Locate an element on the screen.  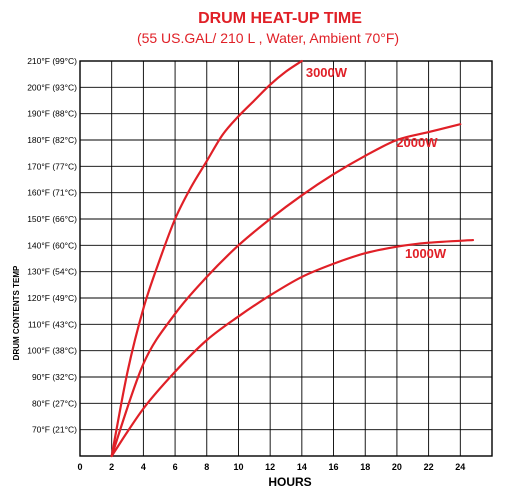
y-tick-label: 90°F (32°C) is located at coordinates (54, 377).